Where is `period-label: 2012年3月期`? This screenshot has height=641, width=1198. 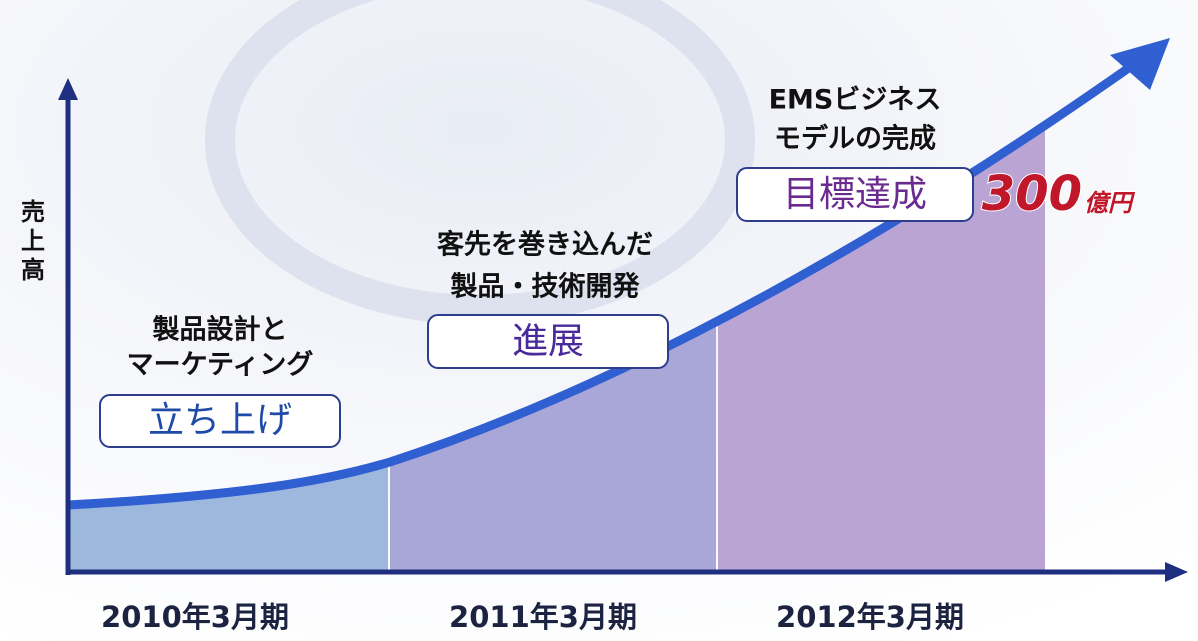
period-label: 2012年3月期 is located at coordinates (870, 617).